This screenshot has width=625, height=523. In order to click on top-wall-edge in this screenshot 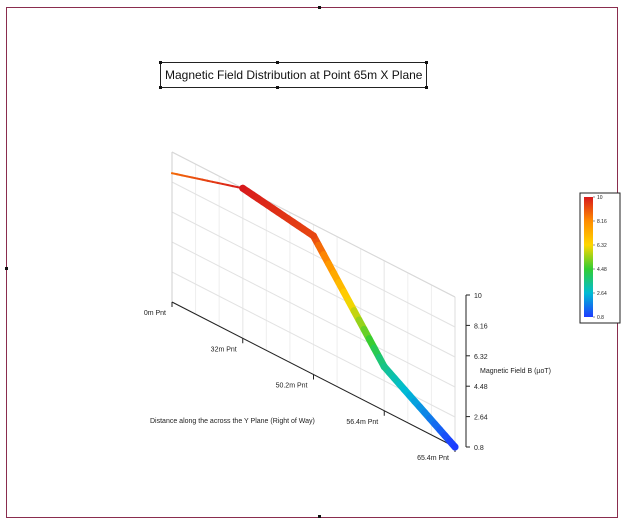, I will do `click(313, 224)`.